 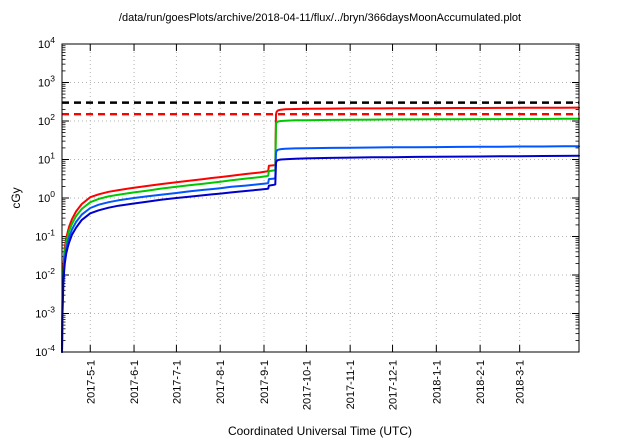 I want to click on y-tick-label: 10⁰, so click(x=46, y=197).